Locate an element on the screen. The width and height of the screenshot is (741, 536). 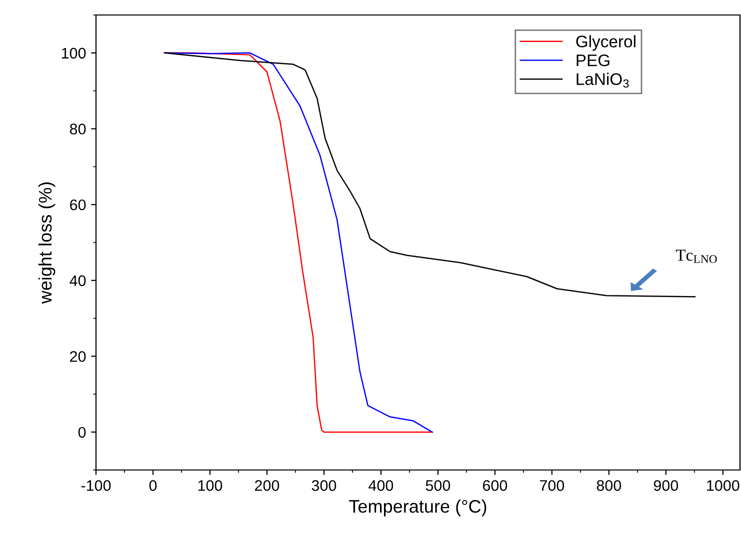
legend-label: Glycerol is located at coordinates (606, 43).